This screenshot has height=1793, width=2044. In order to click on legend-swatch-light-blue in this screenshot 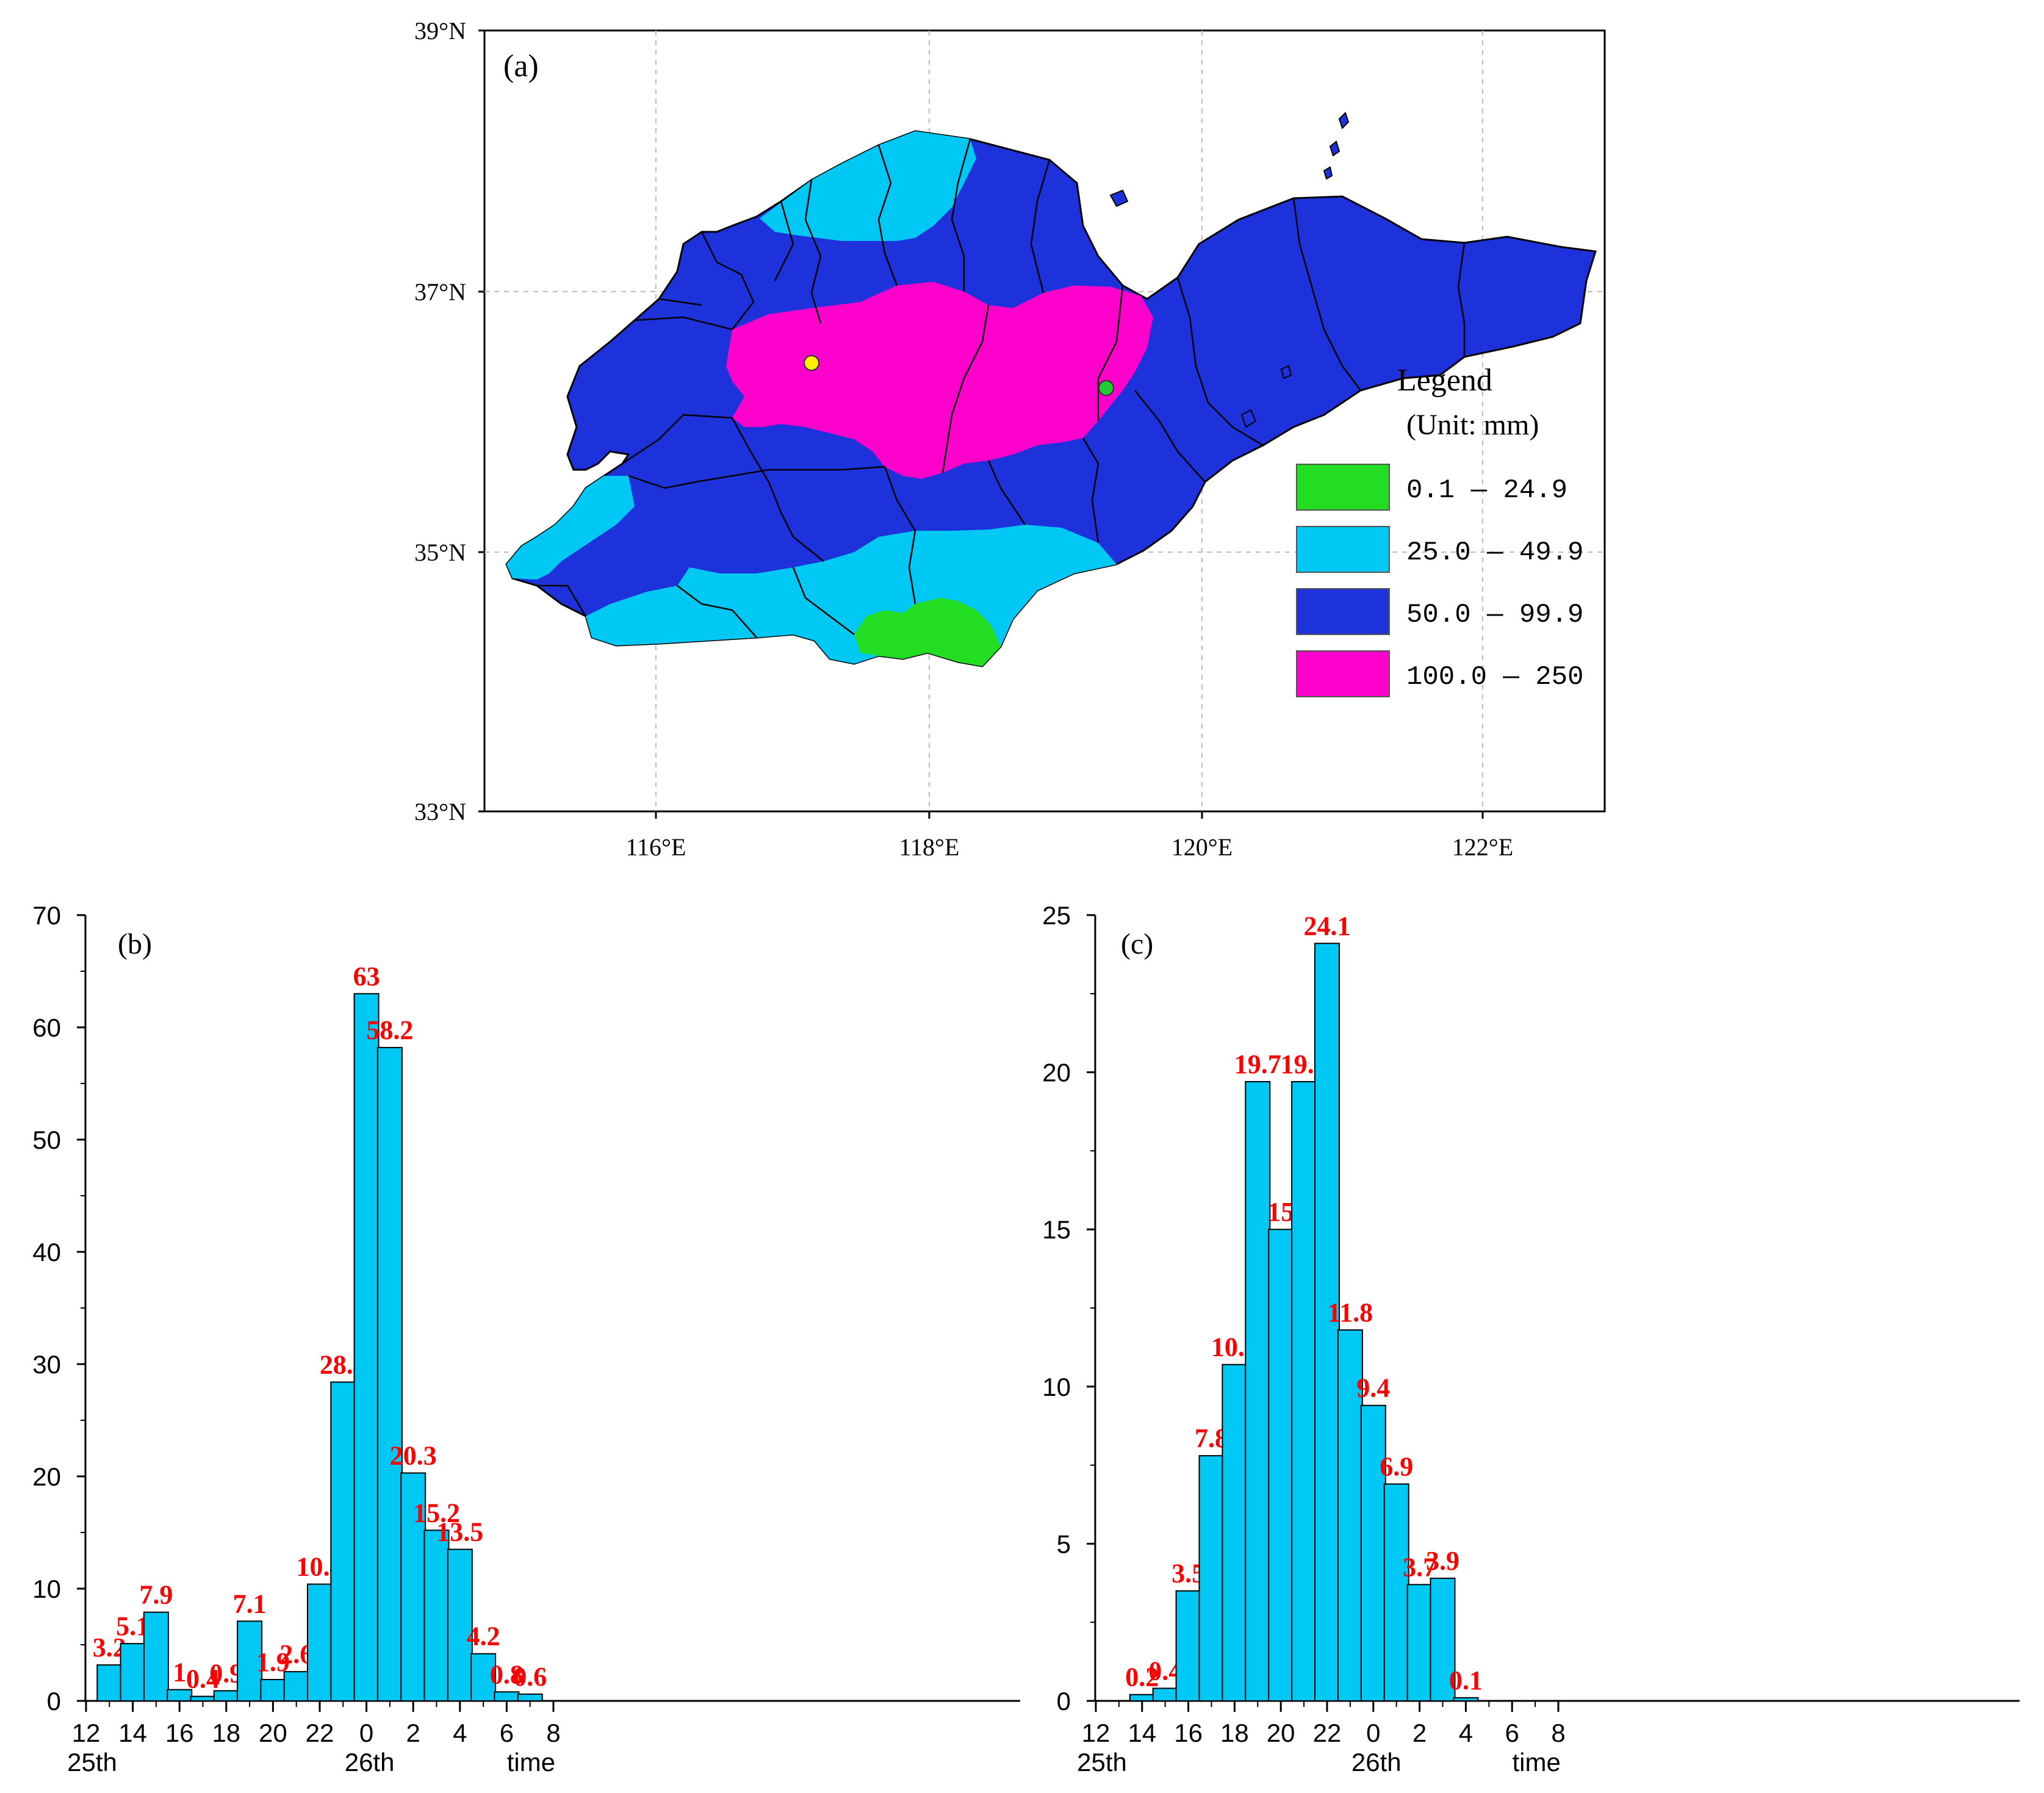, I will do `click(1343, 549)`.